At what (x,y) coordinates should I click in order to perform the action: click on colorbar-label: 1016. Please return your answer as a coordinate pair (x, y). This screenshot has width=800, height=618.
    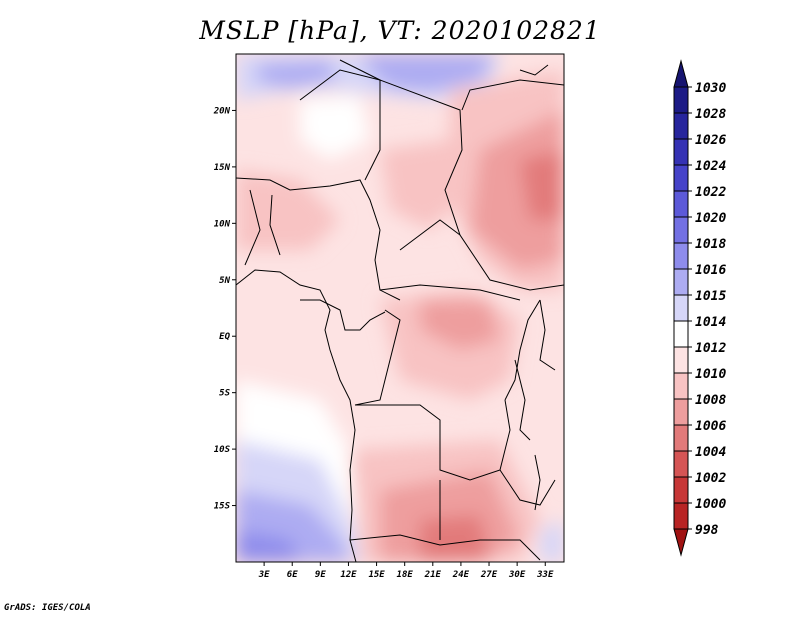
    Looking at the image, I should click on (710, 270).